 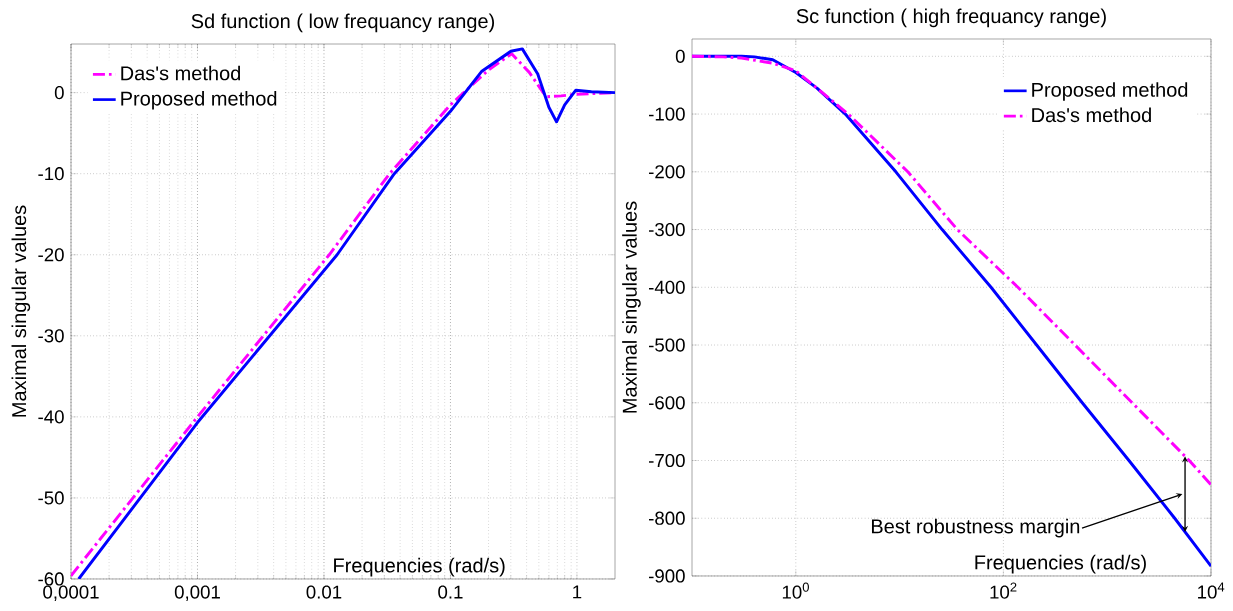 I want to click on y-tick-label: -300, so click(x=666, y=229).